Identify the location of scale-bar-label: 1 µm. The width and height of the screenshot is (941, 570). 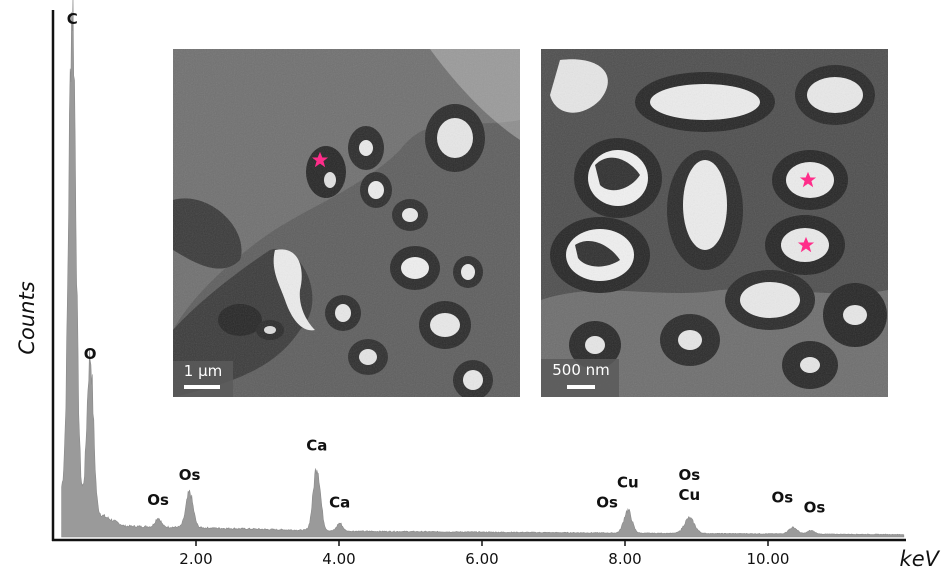
(203, 371).